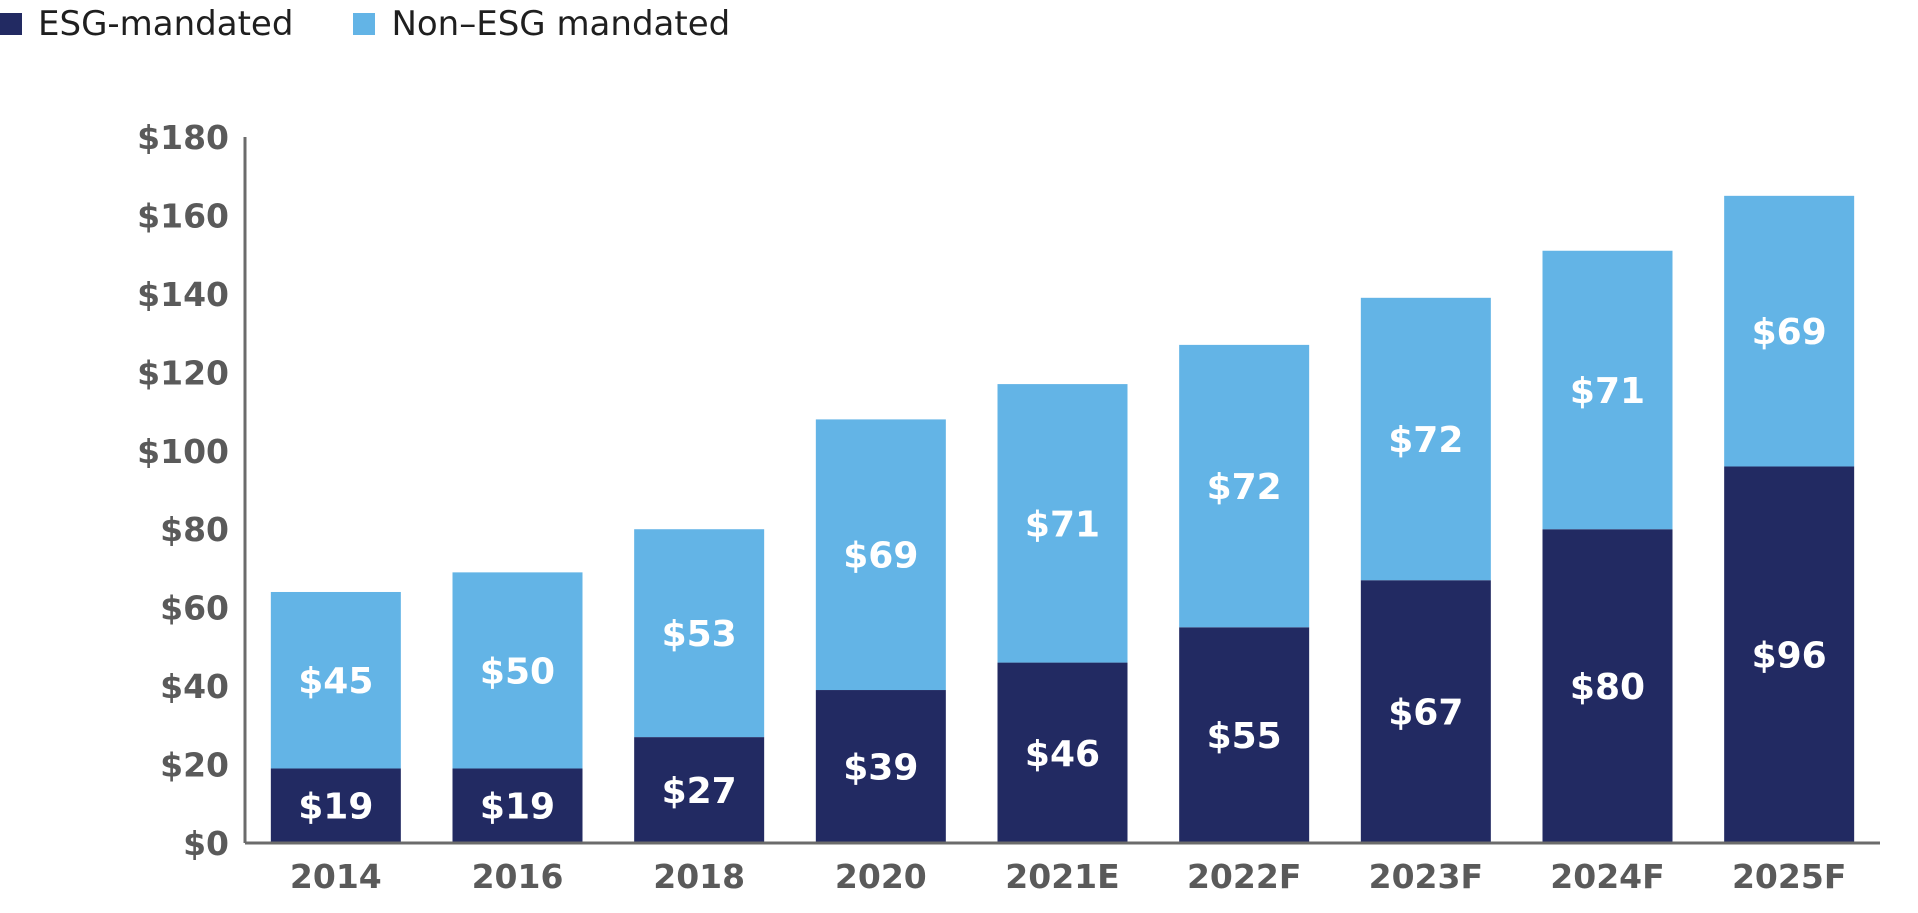  What do you see at coordinates (194, 765) in the screenshot?
I see `y-tick-label: $20` at bounding box center [194, 765].